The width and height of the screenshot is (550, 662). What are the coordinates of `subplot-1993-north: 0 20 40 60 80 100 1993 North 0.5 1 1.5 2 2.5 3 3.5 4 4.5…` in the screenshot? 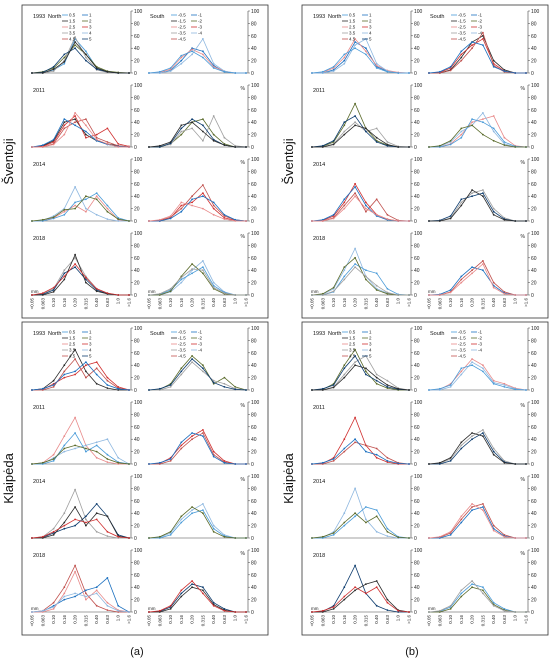 It's located at (367, 43).